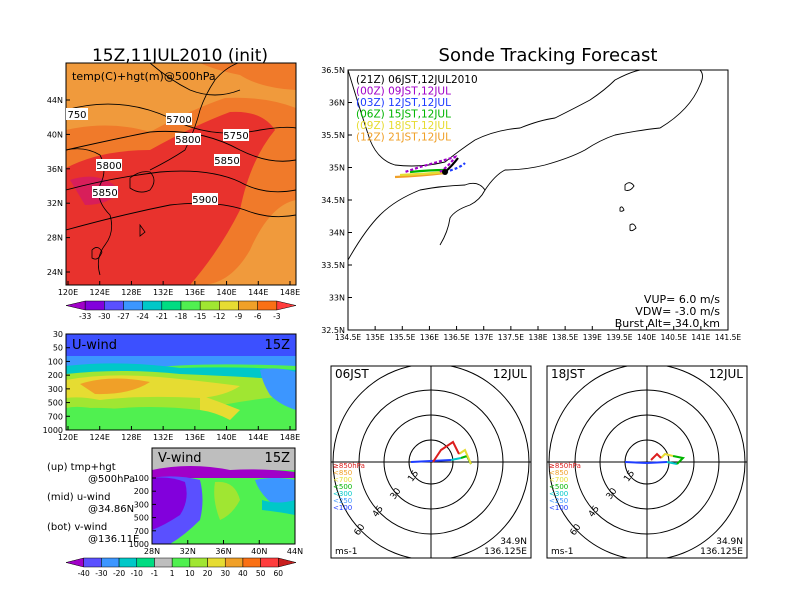 This screenshot has height=612, width=792. Describe the element at coordinates (333, 70) in the screenshot. I see `lat-tick-label: 36.5N` at that location.